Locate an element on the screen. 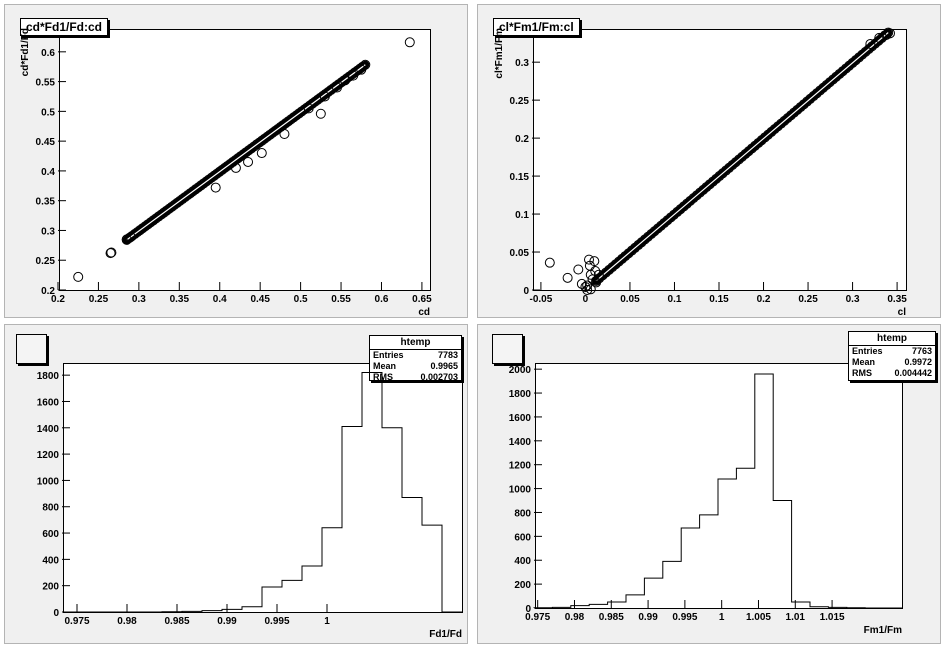 The height and width of the screenshot is (647, 945). stats-entries-value: 7783 is located at coordinates (447, 355).